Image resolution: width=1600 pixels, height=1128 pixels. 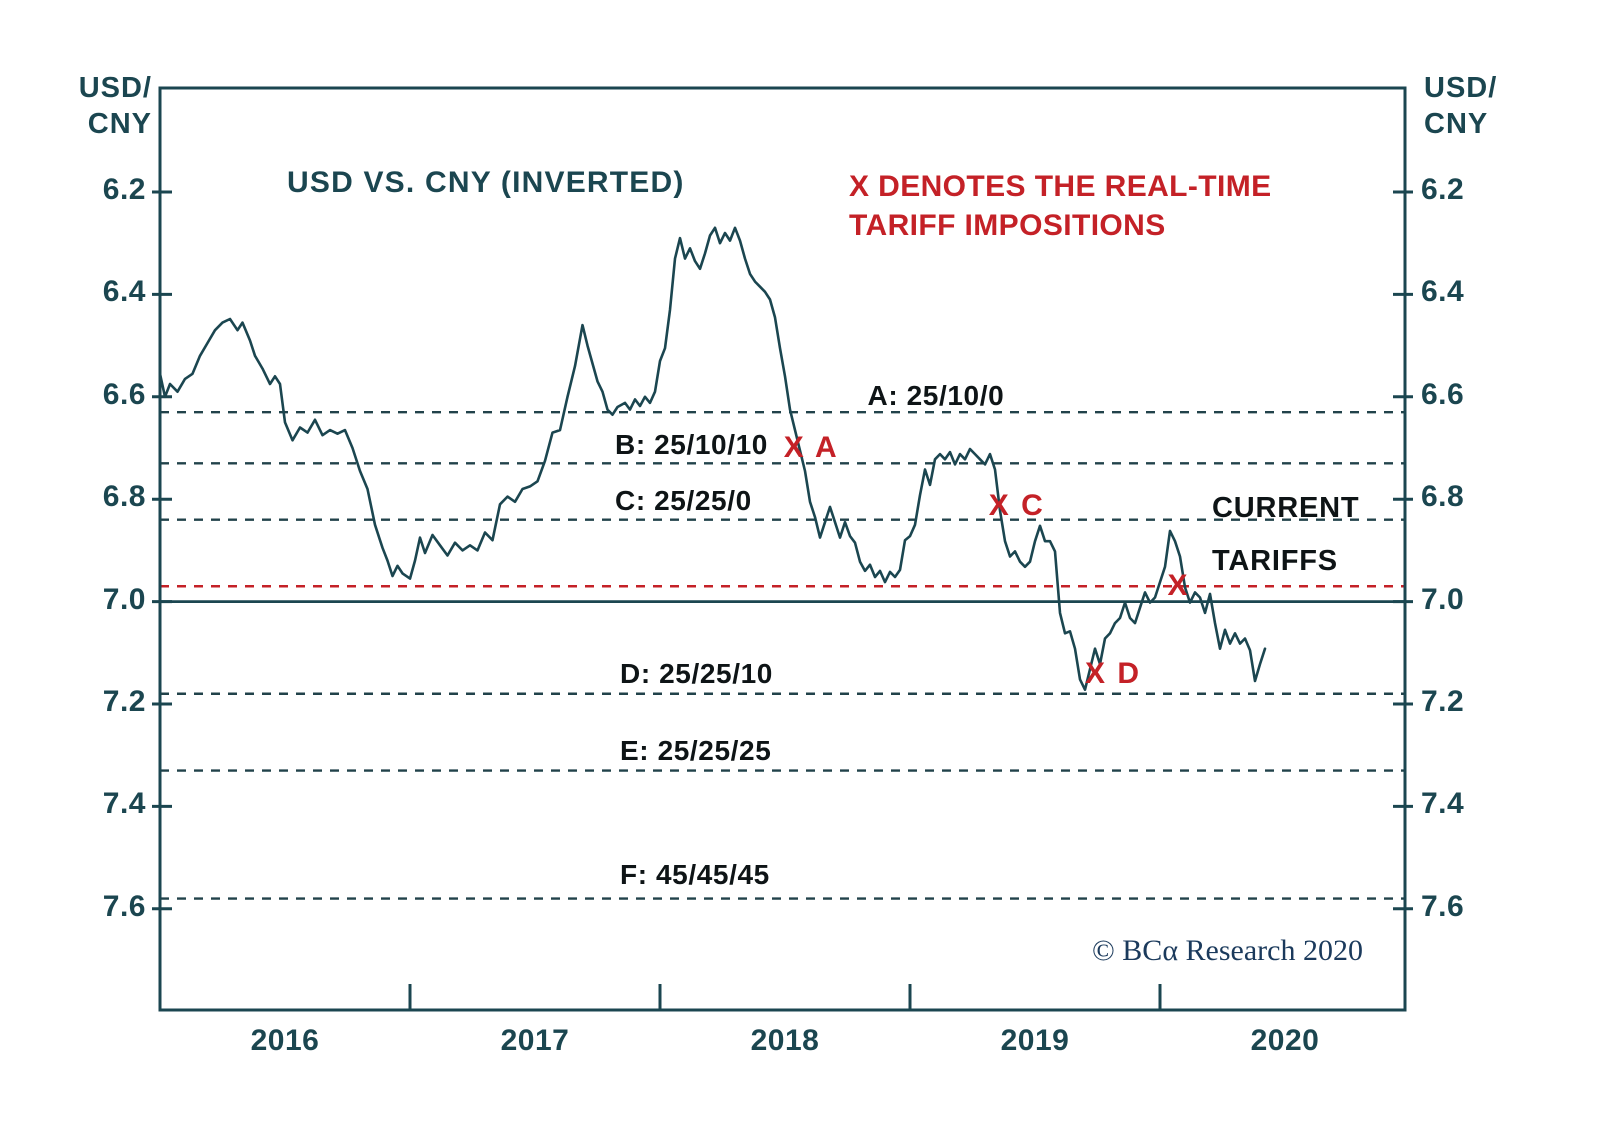 I want to click on current-tariffs-label-line2: TARIFFS, so click(x=1275, y=561).